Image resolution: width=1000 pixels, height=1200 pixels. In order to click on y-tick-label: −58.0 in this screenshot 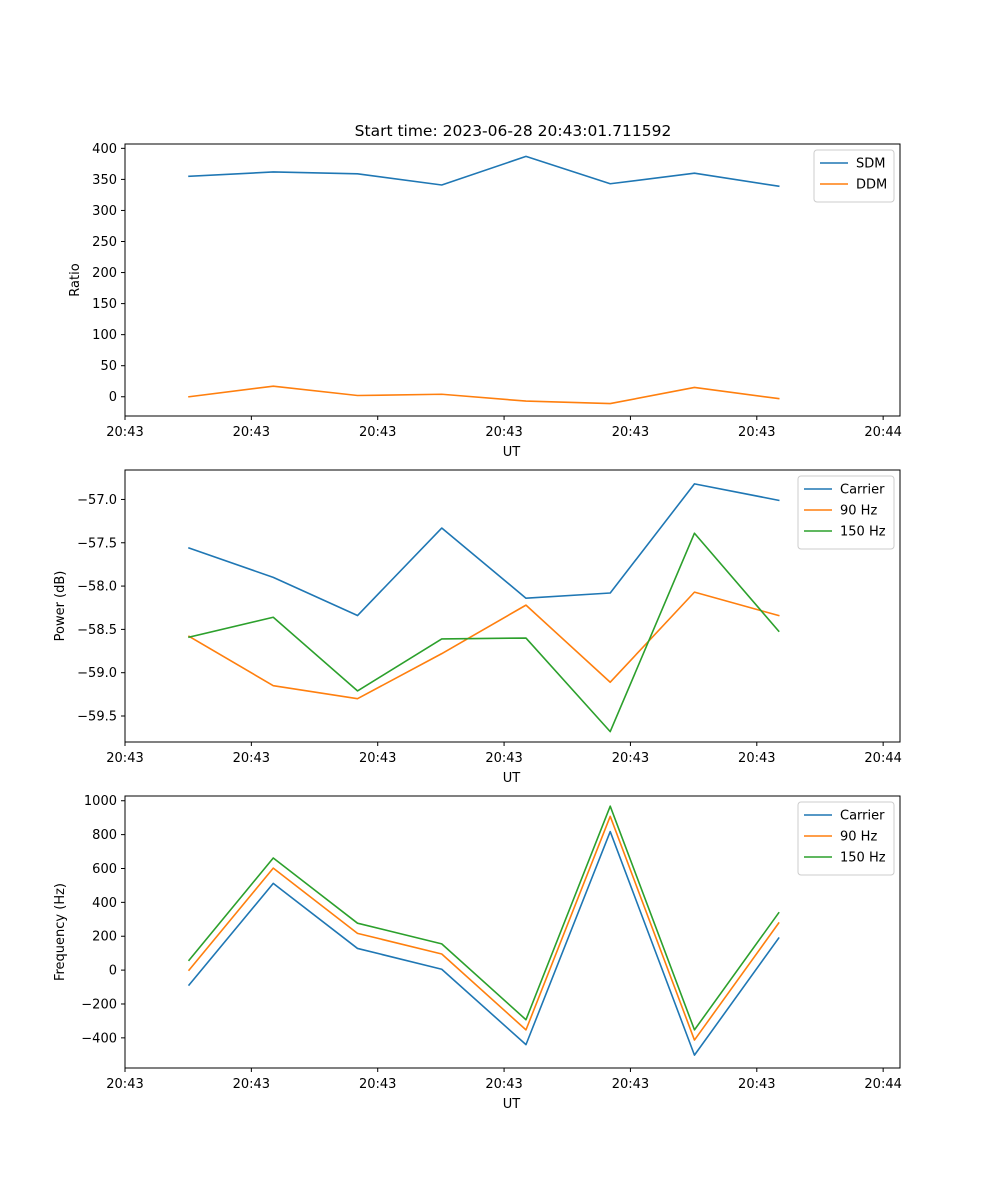, I will do `click(97, 587)`.